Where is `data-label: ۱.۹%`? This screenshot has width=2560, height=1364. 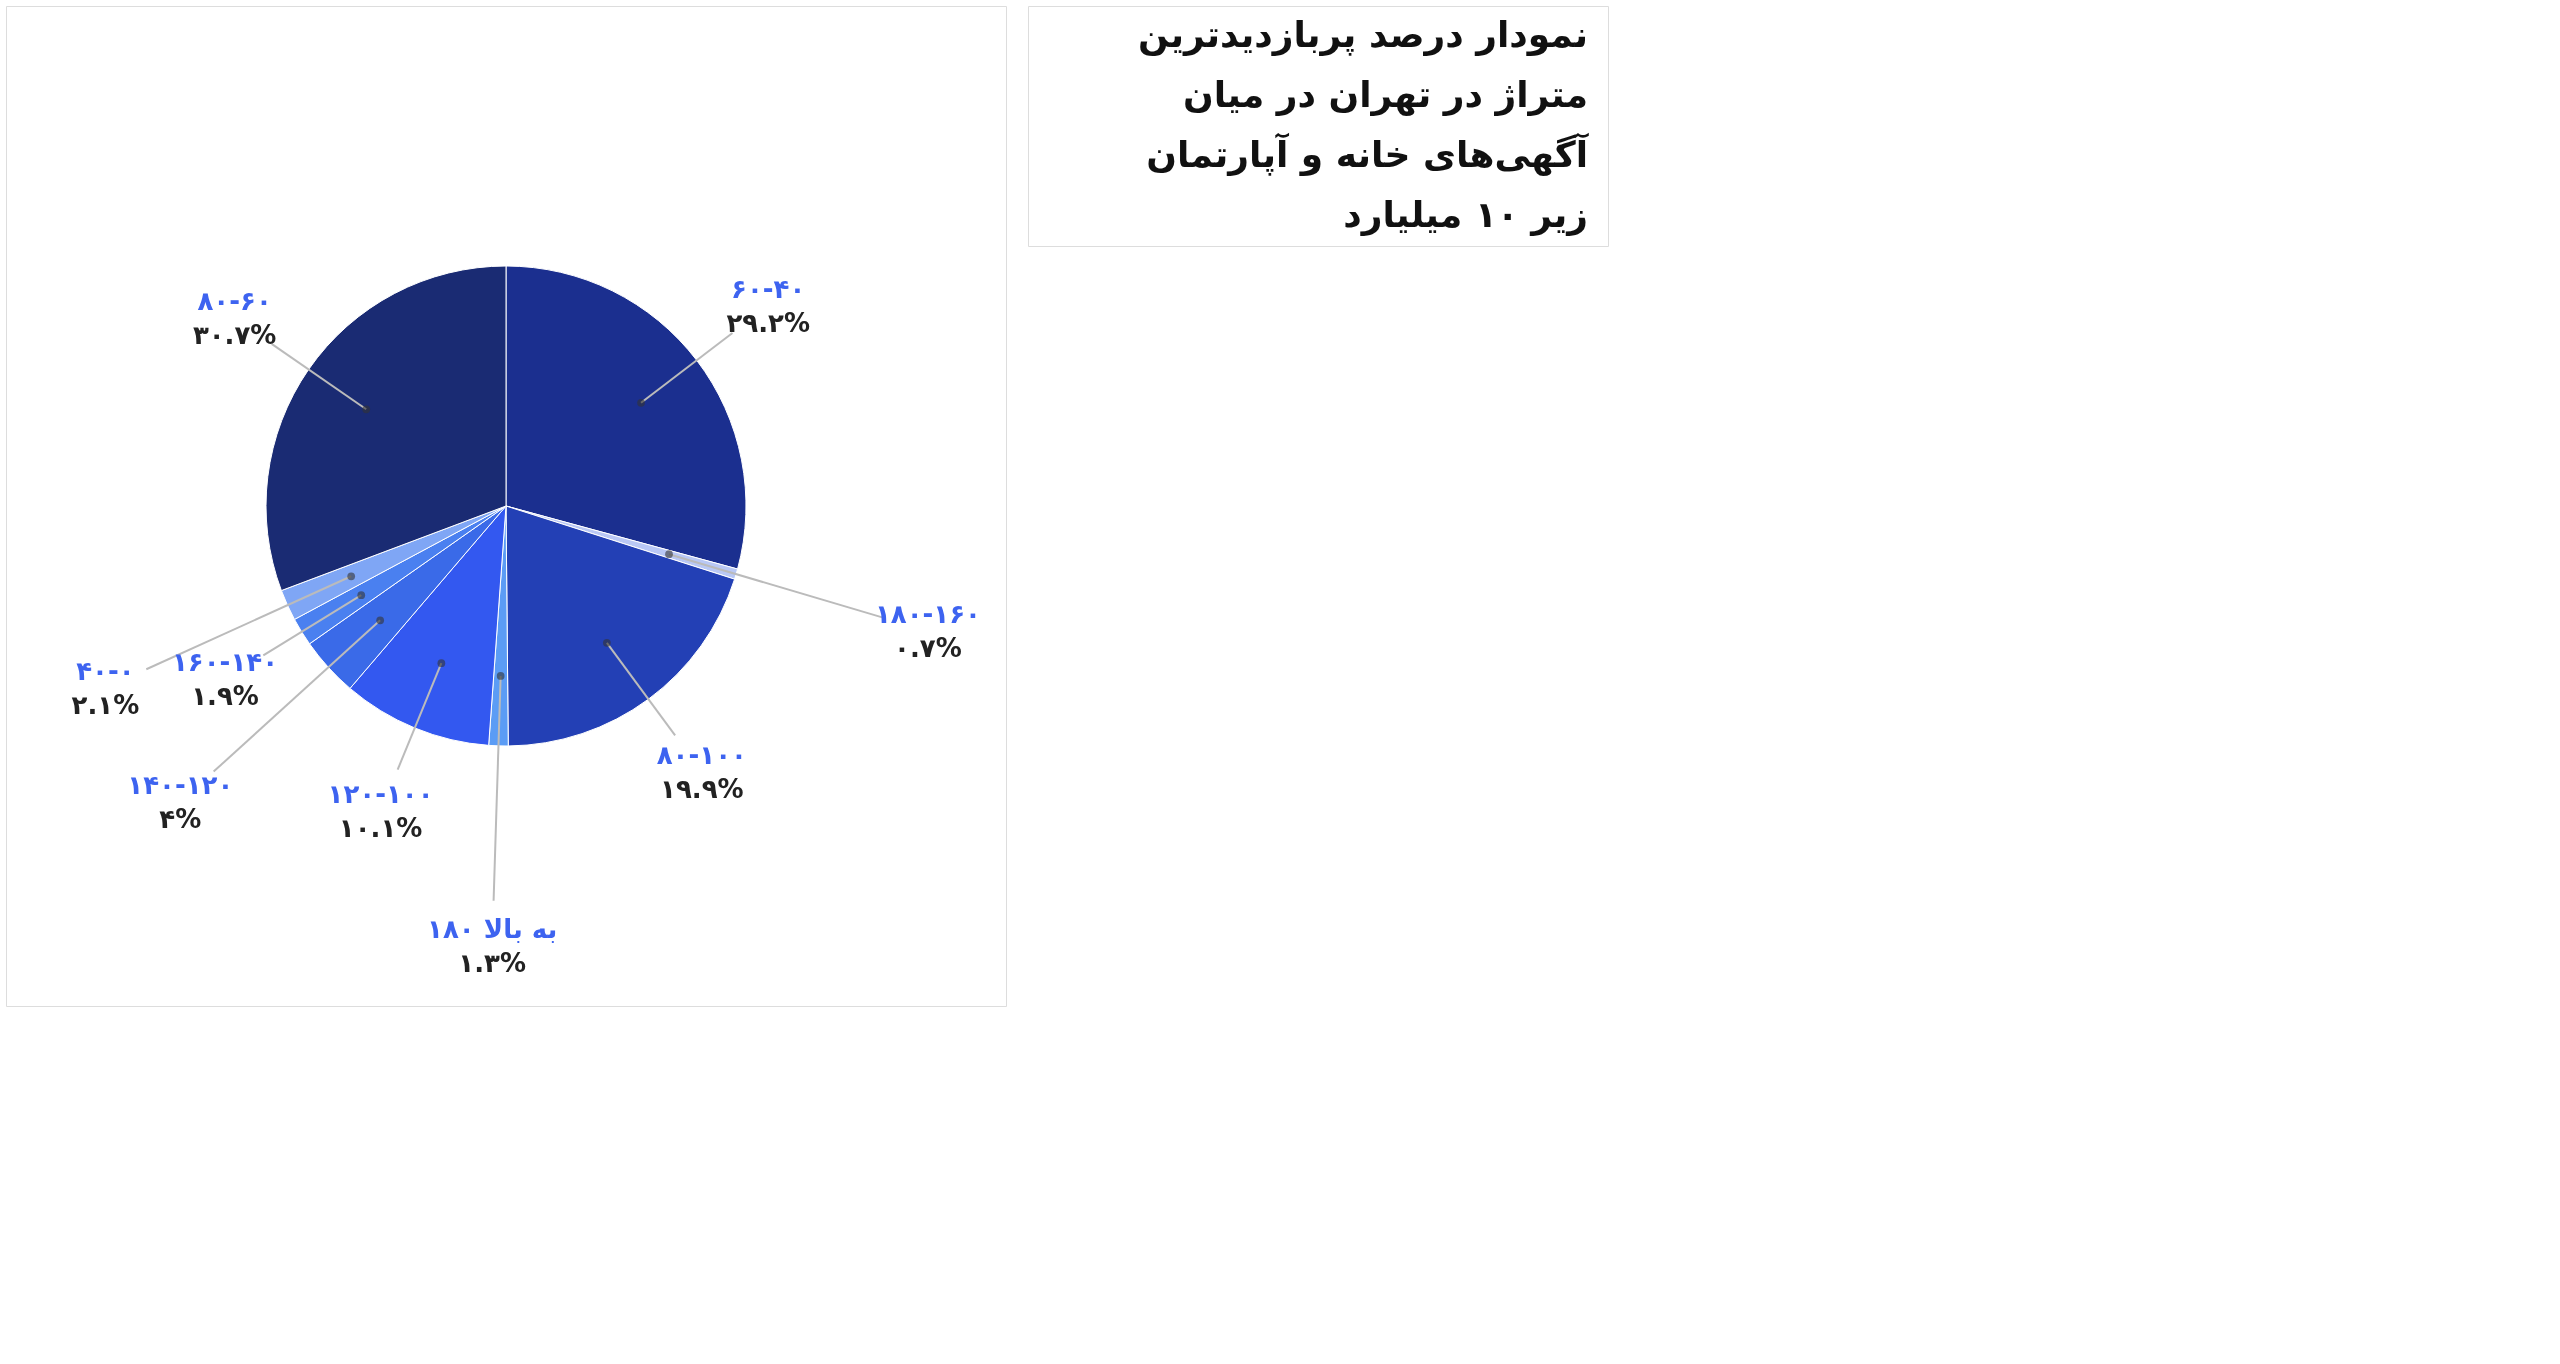 data-label: ۱.۹% is located at coordinates (225, 696).